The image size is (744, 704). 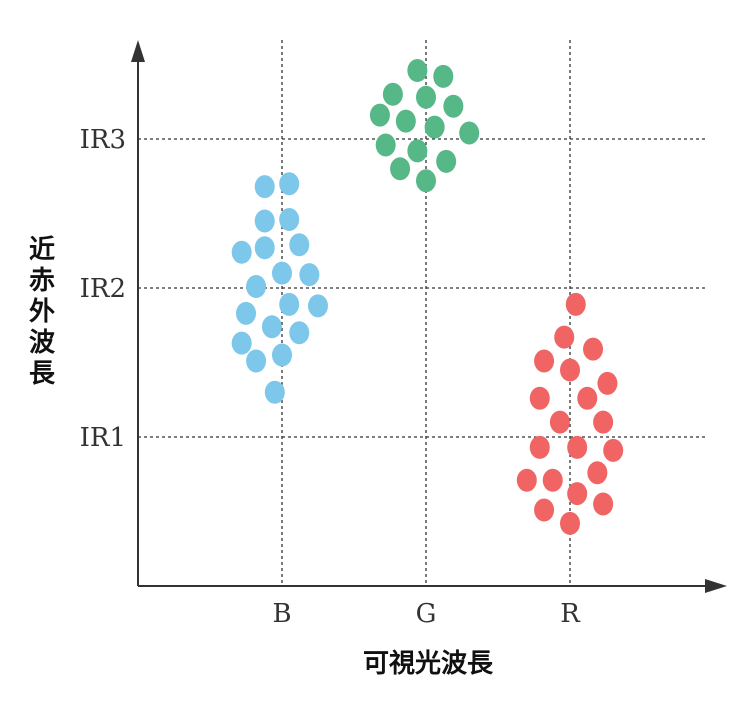 What do you see at coordinates (716, 586) in the screenshot?
I see `x-axis-arrow` at bounding box center [716, 586].